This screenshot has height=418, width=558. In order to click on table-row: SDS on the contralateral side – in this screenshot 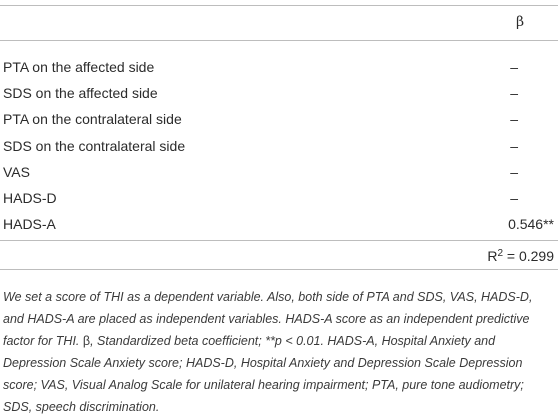, I will do `click(279, 146)`.